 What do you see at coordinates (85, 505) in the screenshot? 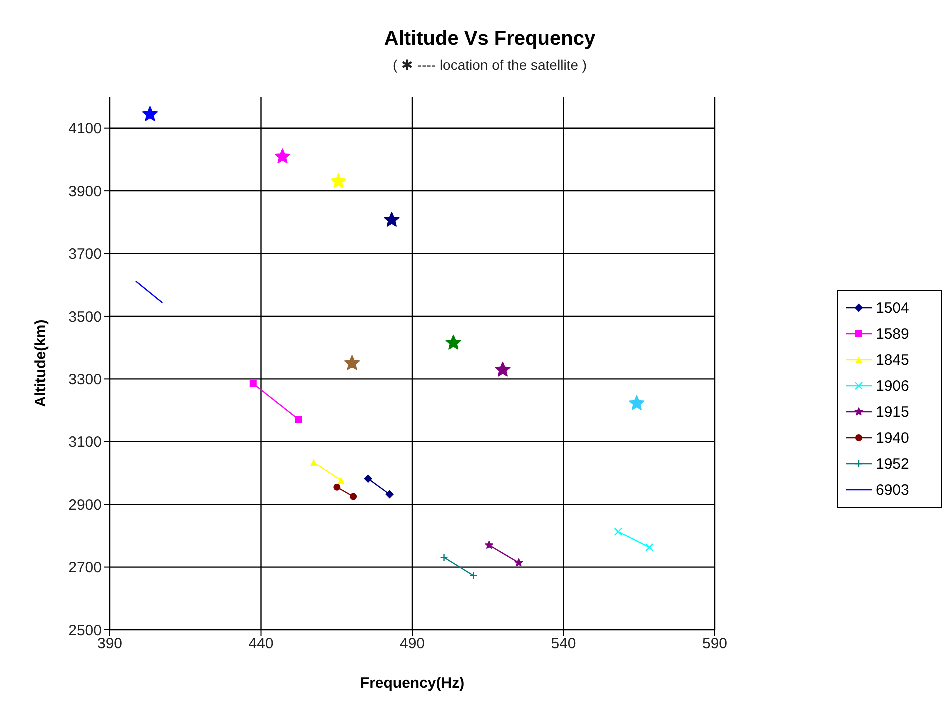
I see `y-tick-label: 2900` at bounding box center [85, 505].